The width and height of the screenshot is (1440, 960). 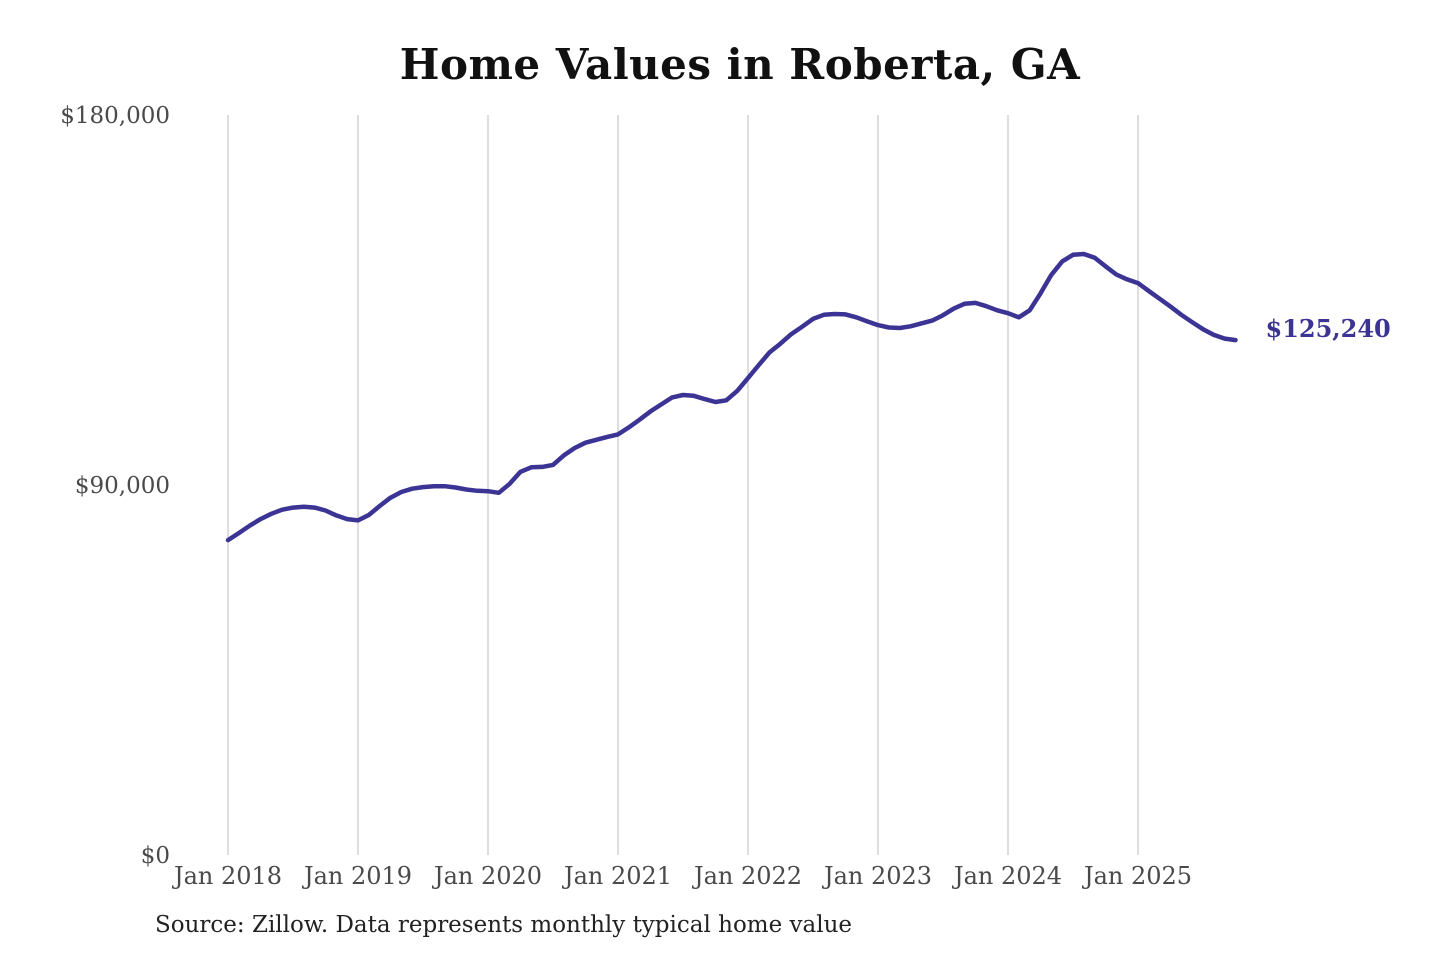 I want to click on x-axis-tick-label: Jan 2023, so click(x=876, y=876).